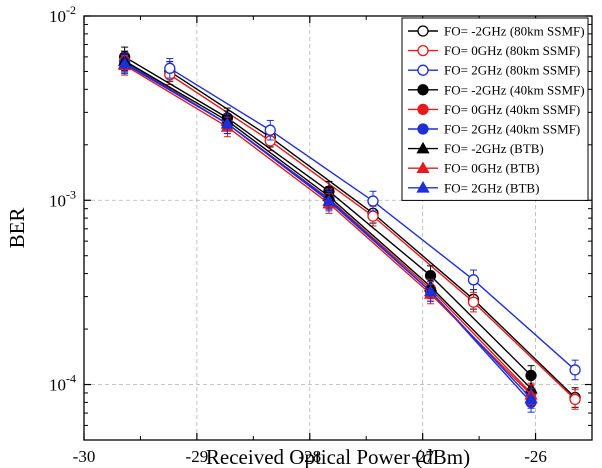 This screenshot has width=602, height=468. Describe the element at coordinates (338, 456) in the screenshot. I see `x-axis-title: Received Optical Power (dBm)` at that location.